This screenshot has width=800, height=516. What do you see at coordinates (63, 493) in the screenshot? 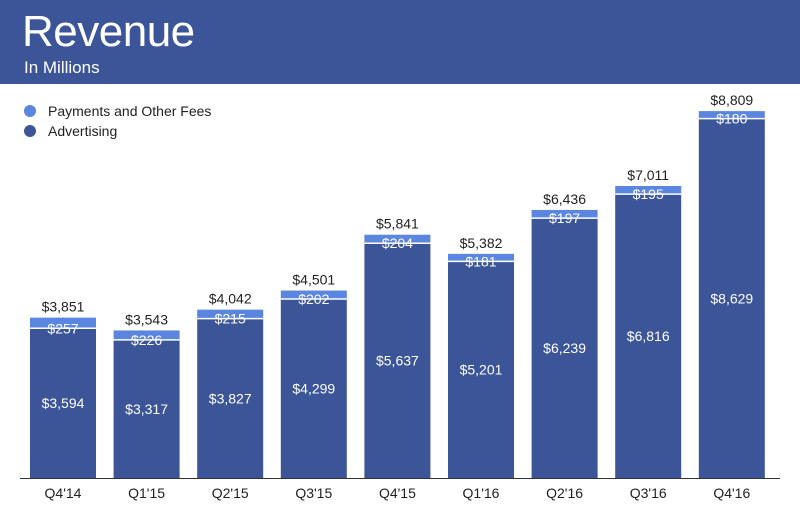
I see `x-tick-label-0: Q4'14` at bounding box center [63, 493].